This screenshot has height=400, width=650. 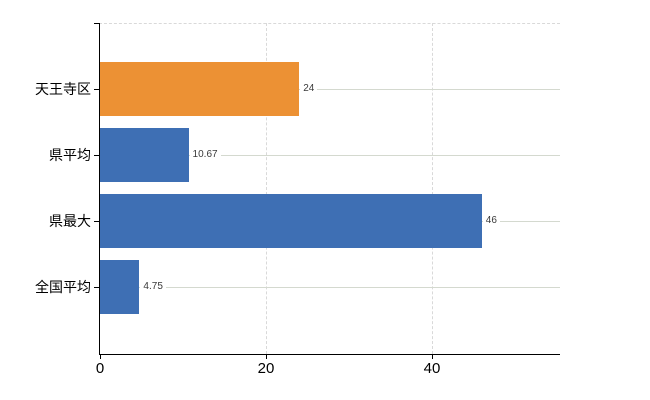 What do you see at coordinates (153, 286) in the screenshot?
I see `value-label: 4.75` at bounding box center [153, 286].